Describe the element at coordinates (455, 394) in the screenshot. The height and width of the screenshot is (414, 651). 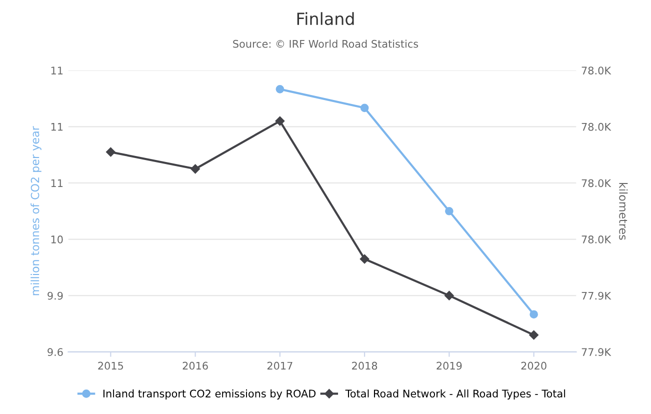
I see `legend-label: Total Road Network - All Road Types - Total` at that location.